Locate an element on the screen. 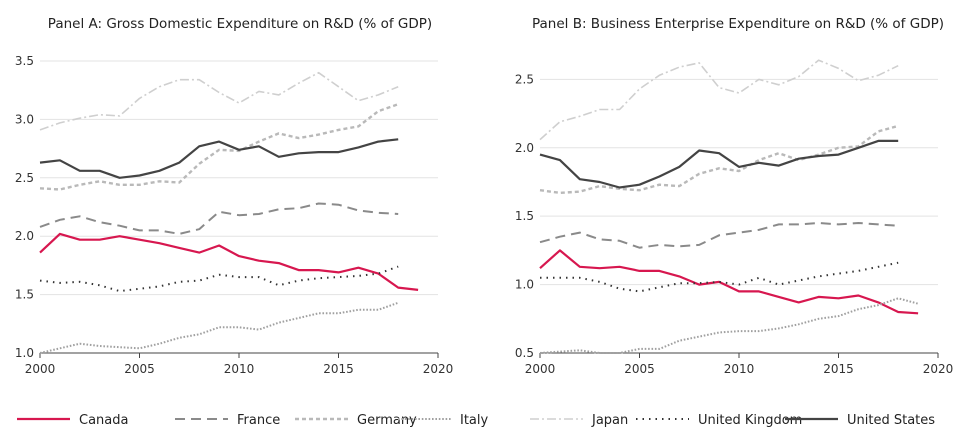  legend-label-germany: Germany is located at coordinates (387, 420).